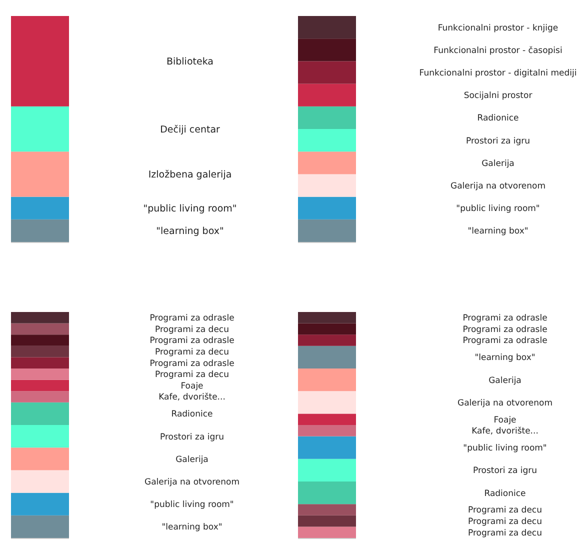  I want to click on text: Funkcionalni prostor - digitalni mediji, so click(498, 73).